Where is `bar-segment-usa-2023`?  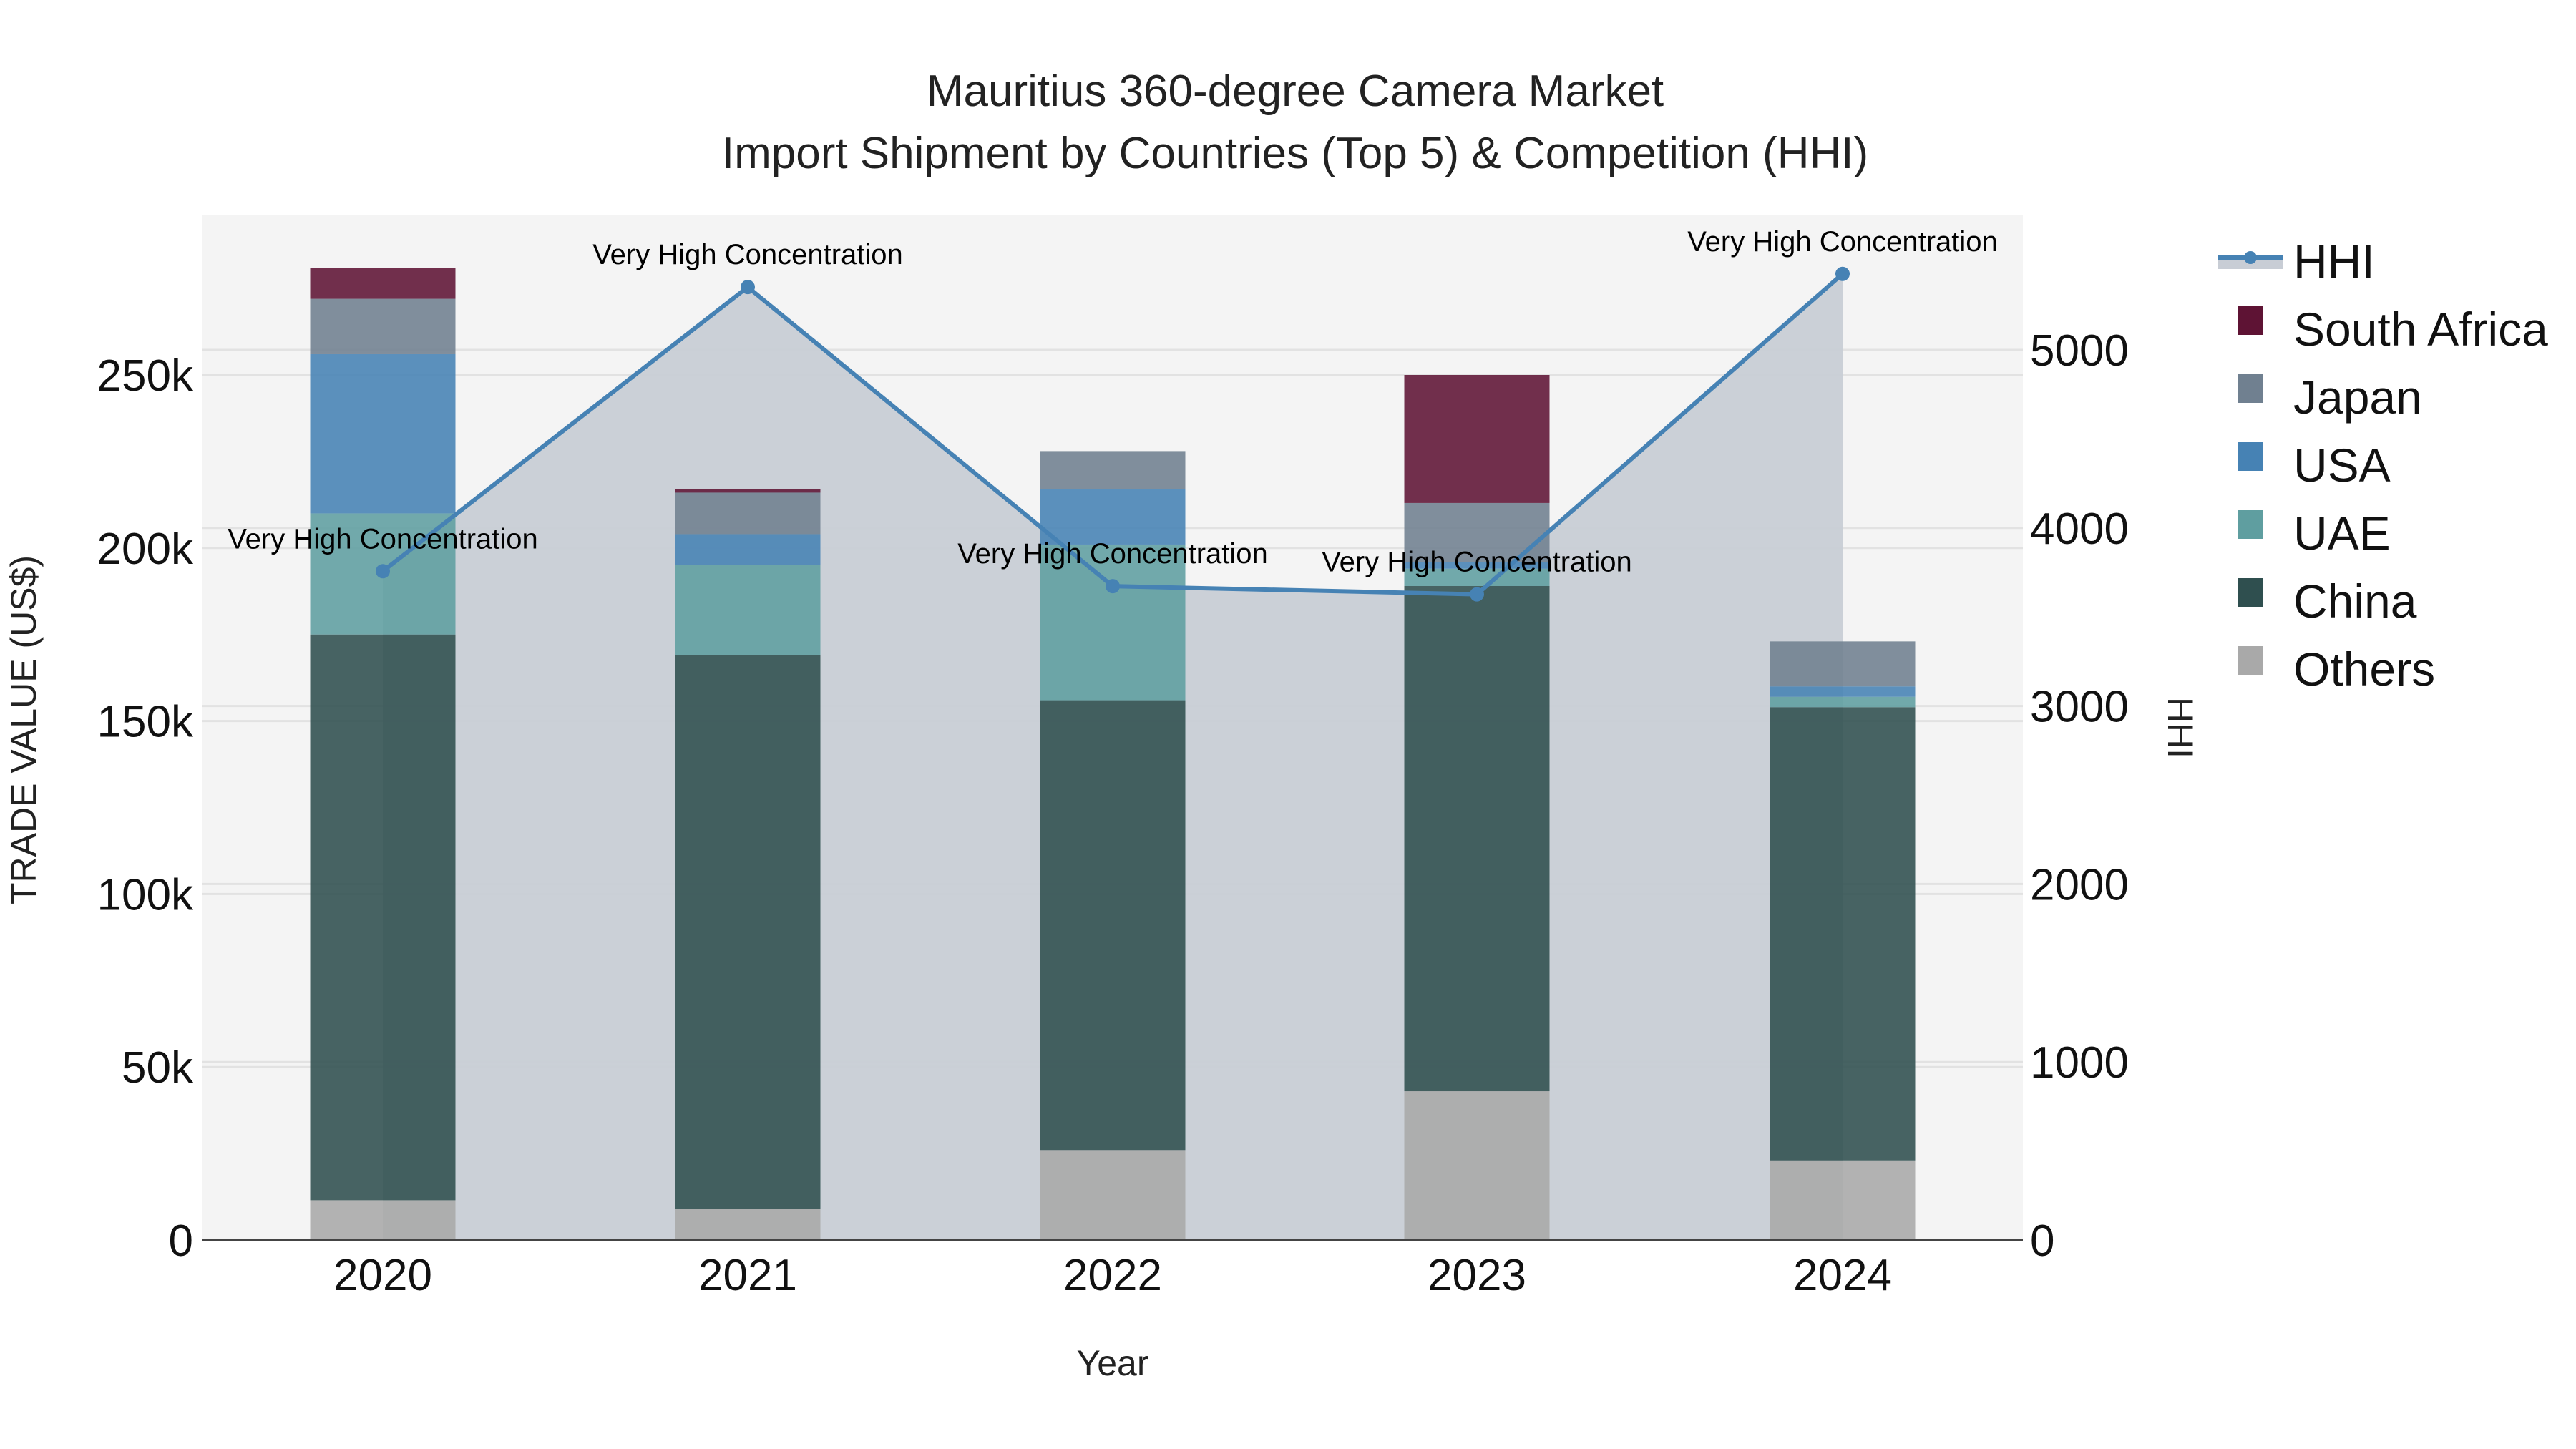
bar-segment-usa-2023 is located at coordinates (1477, 565).